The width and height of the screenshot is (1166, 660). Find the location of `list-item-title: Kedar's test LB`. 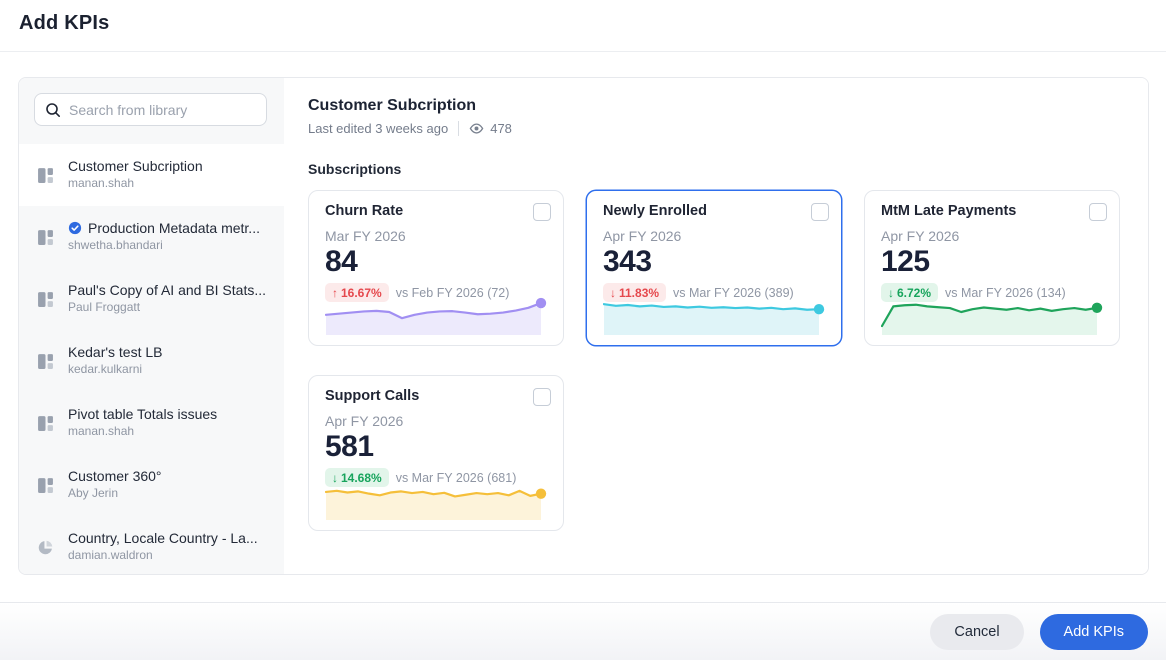

list-item-title: Kedar's test LB is located at coordinates (115, 352).